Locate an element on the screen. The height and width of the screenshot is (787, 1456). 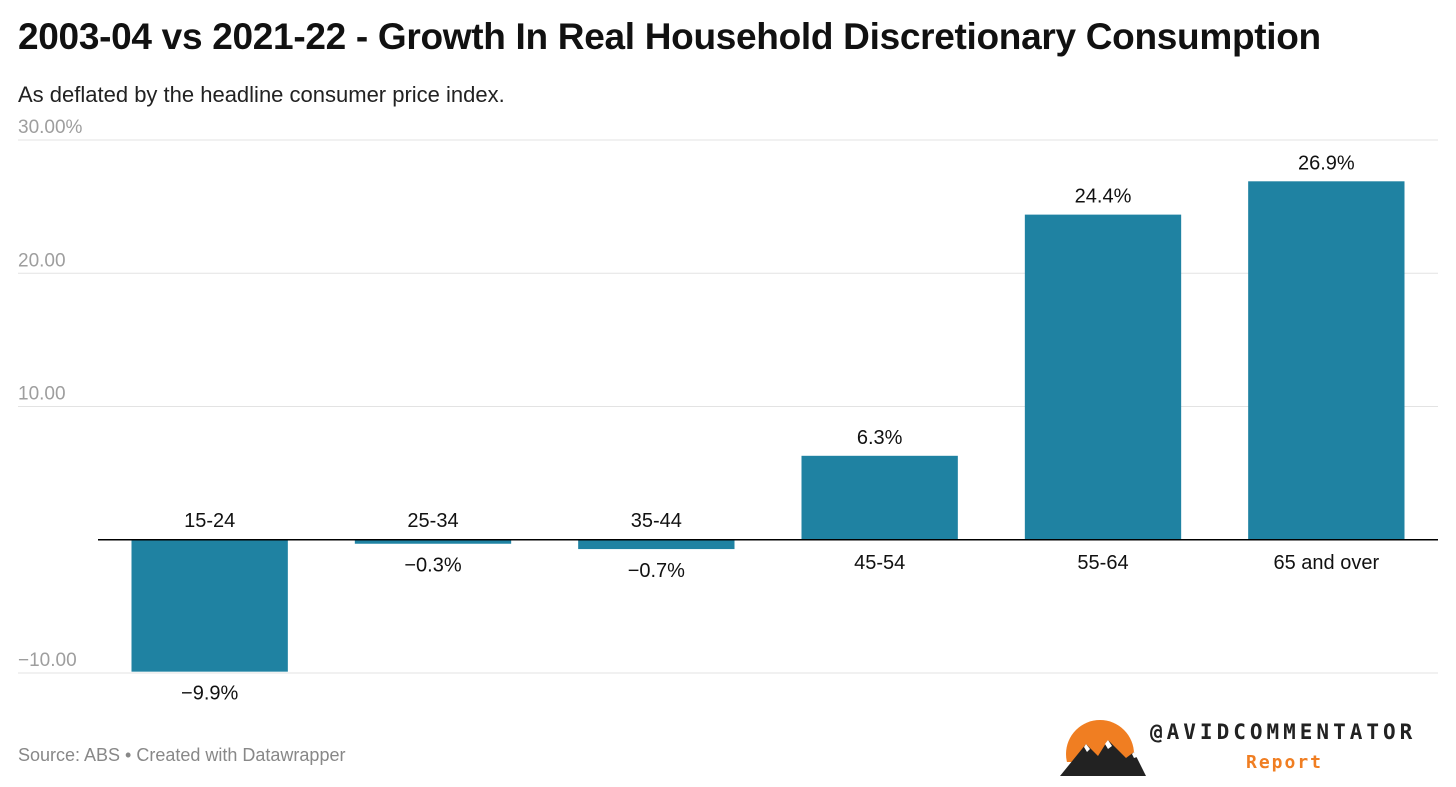
value-label: 26.9% is located at coordinates (1326, 163).